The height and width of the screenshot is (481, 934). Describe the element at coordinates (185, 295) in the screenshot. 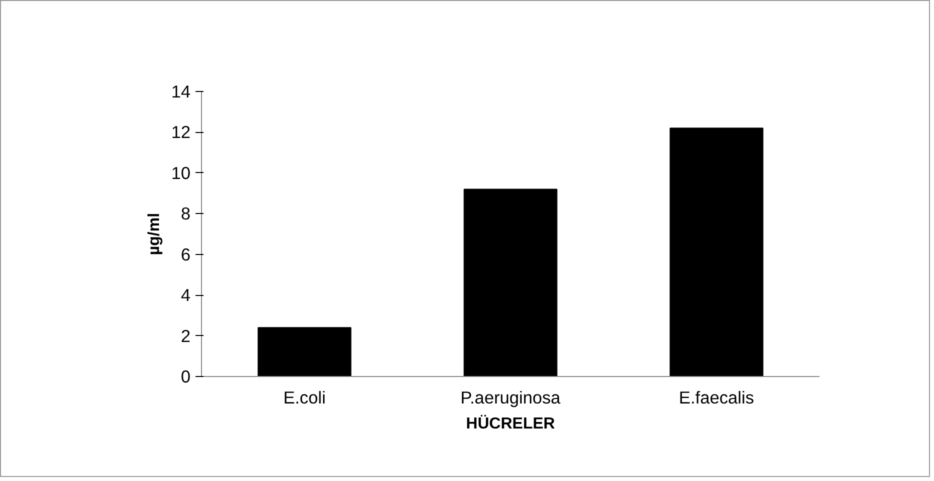

I see `y-tick-label: 4` at that location.